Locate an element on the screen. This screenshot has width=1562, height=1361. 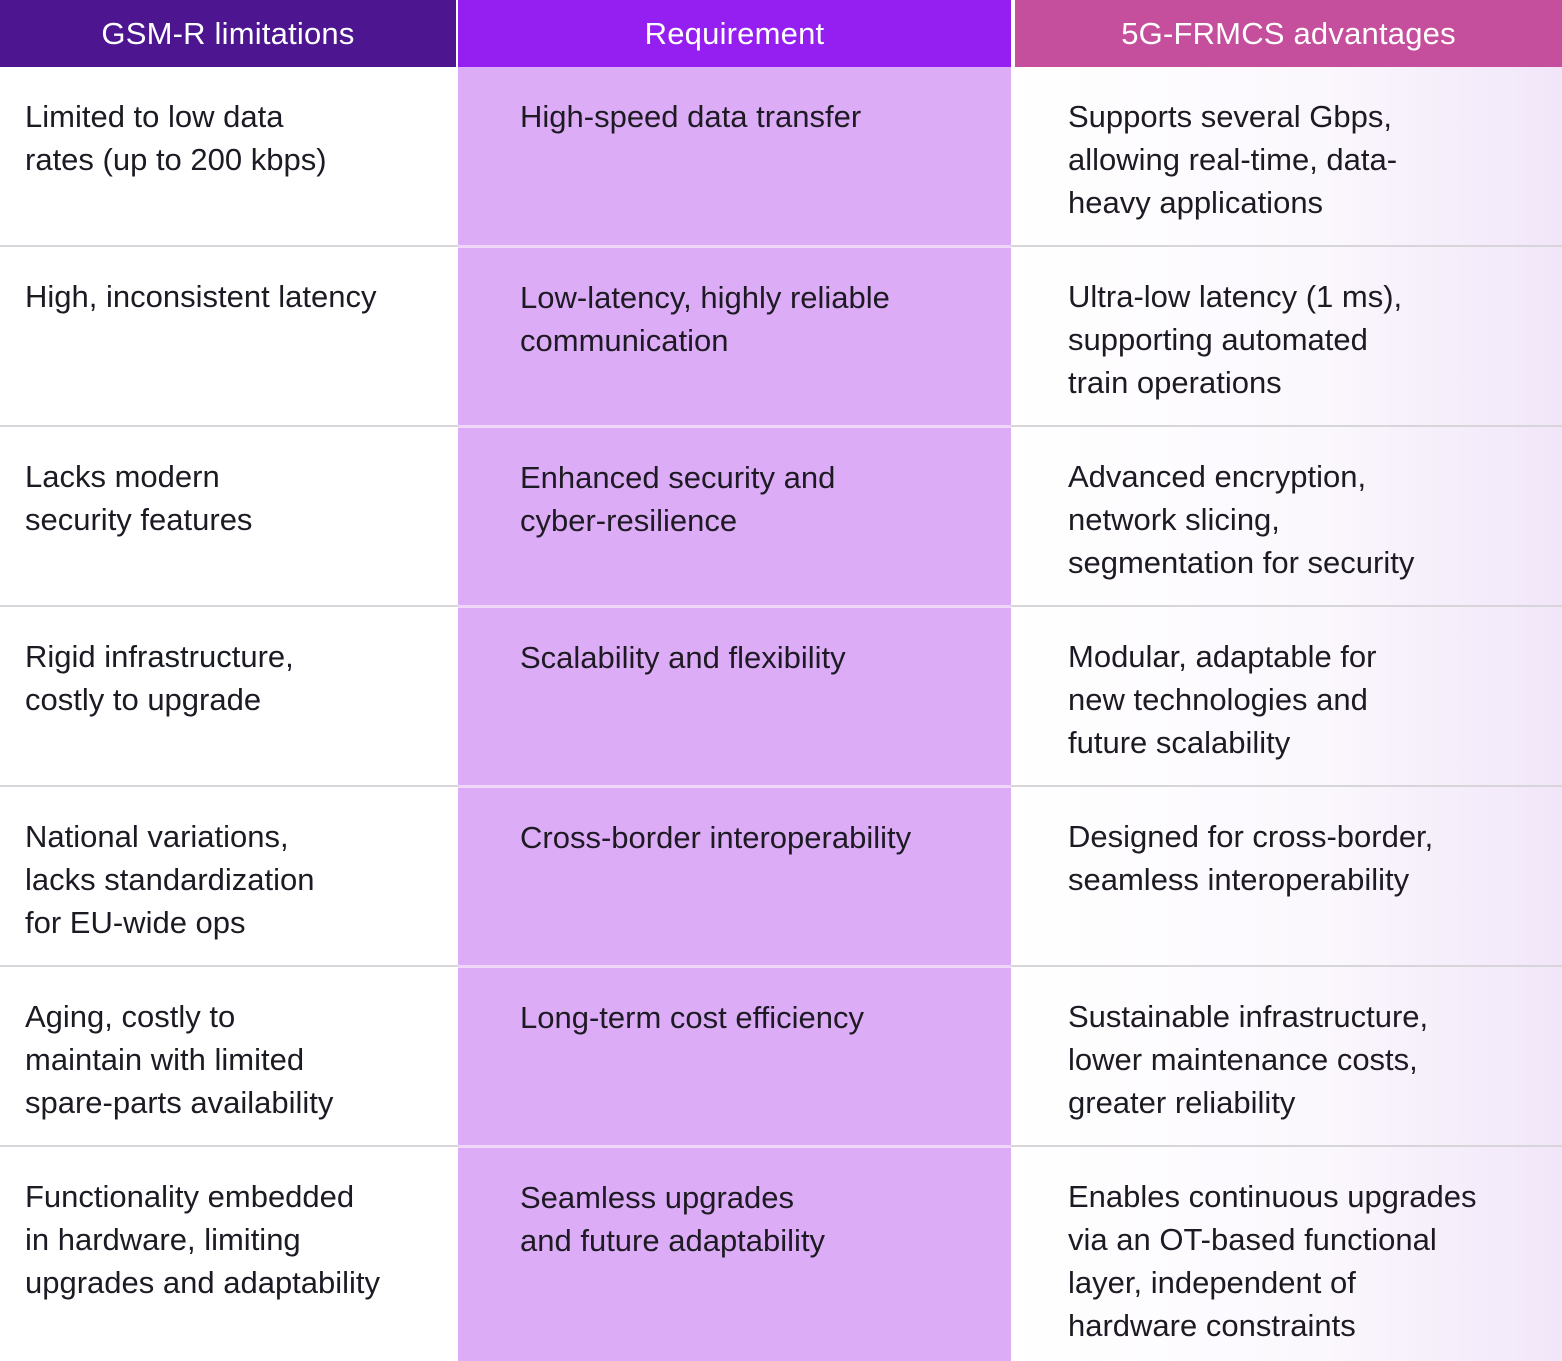
cell-text-line: lower maintenance costs, is located at coordinates (1243, 1059).